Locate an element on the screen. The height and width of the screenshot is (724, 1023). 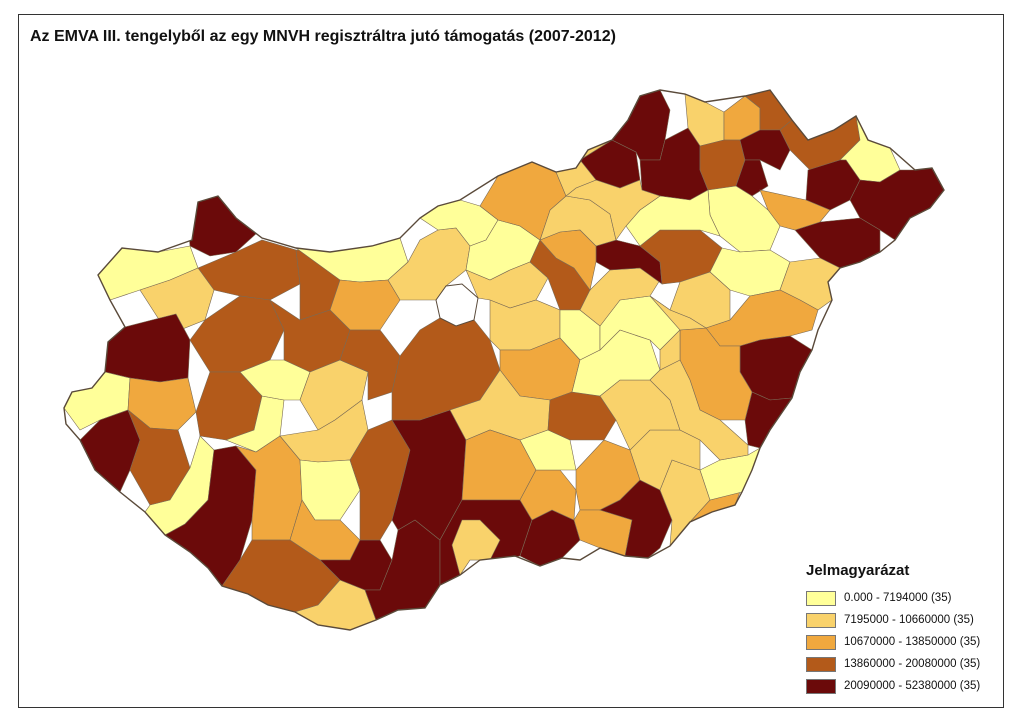
legend-item-class-5: 20090000 - 52380000 (35) is located at coordinates (901, 686).